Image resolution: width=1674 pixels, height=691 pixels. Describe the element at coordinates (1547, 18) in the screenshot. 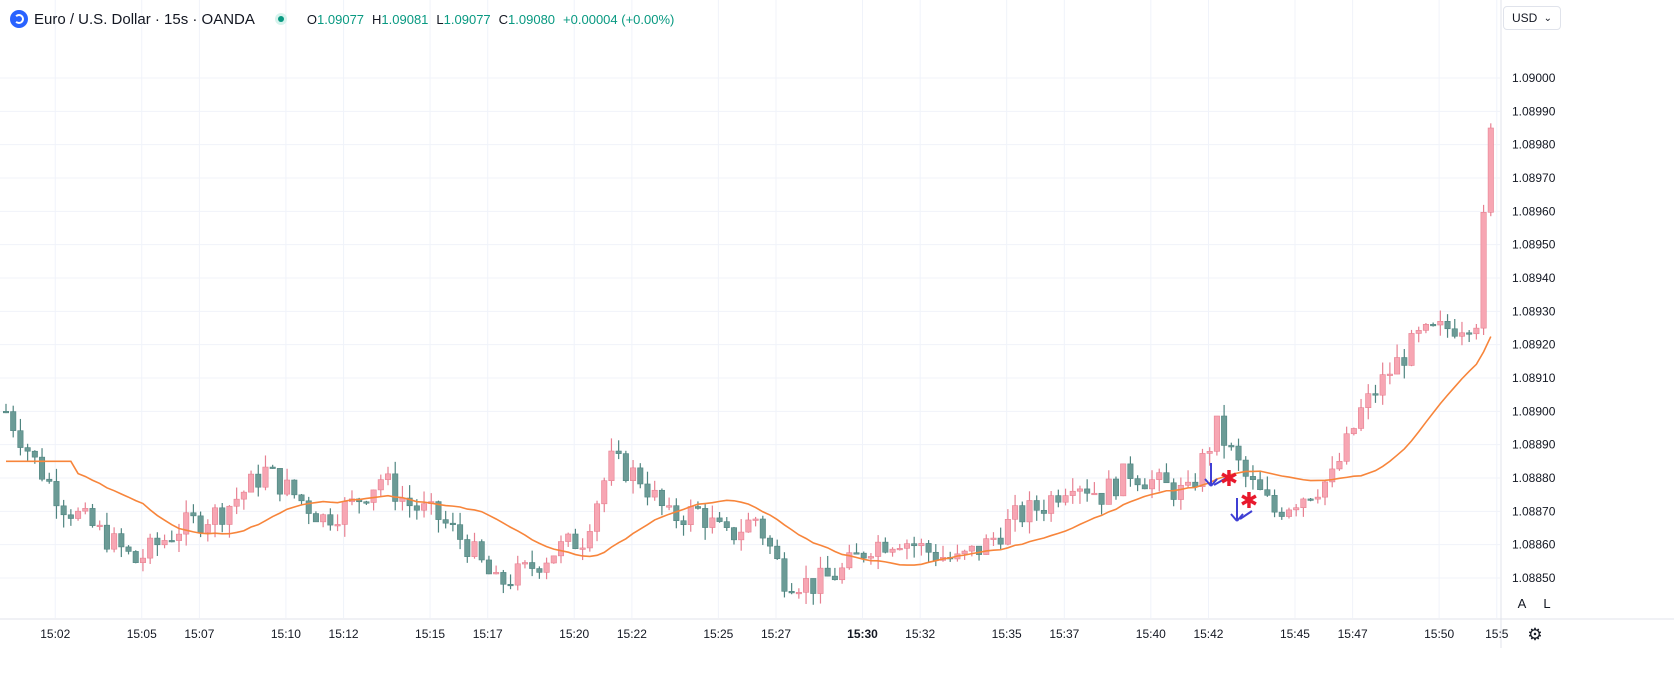

I see `chevron-down-icon: ⌄` at that location.